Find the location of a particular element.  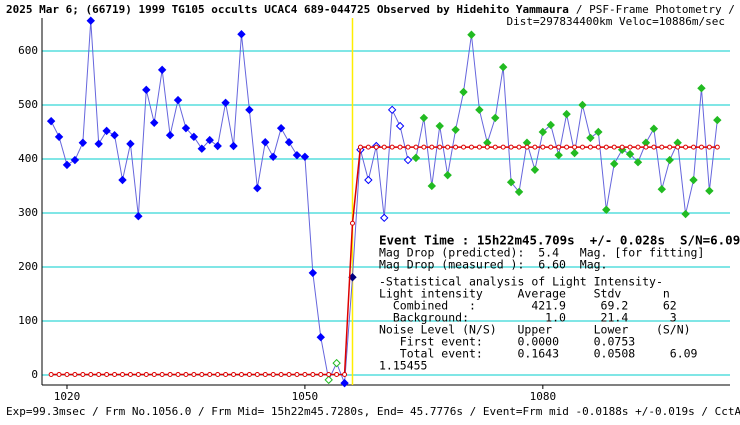

x-tick-label: 1020 is located at coordinates (67, 396).